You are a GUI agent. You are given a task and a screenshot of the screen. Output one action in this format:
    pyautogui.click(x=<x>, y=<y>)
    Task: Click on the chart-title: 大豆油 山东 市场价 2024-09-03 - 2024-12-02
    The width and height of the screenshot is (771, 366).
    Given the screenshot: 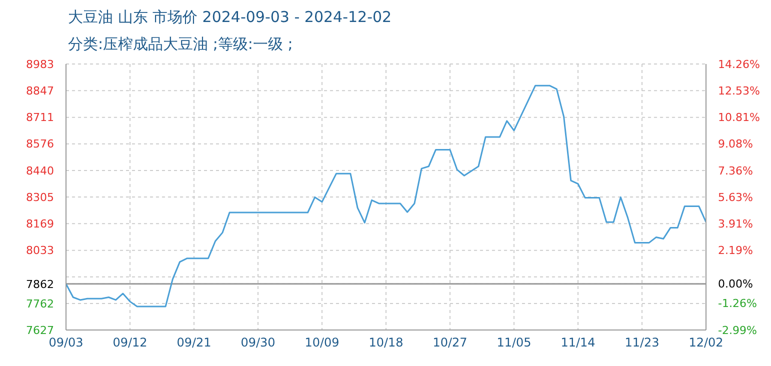 What is the action you would take?
    pyautogui.click(x=230, y=17)
    